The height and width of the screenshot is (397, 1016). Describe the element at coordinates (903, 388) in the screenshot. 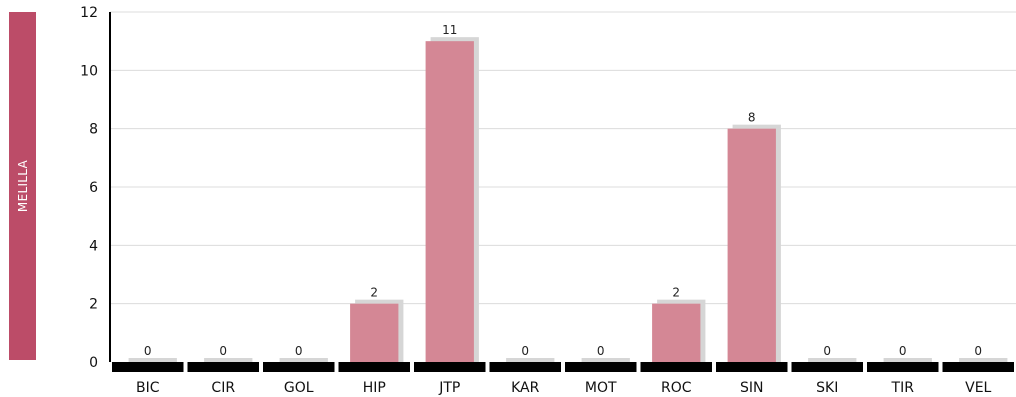

I see `x-tick-label: TIR` at that location.